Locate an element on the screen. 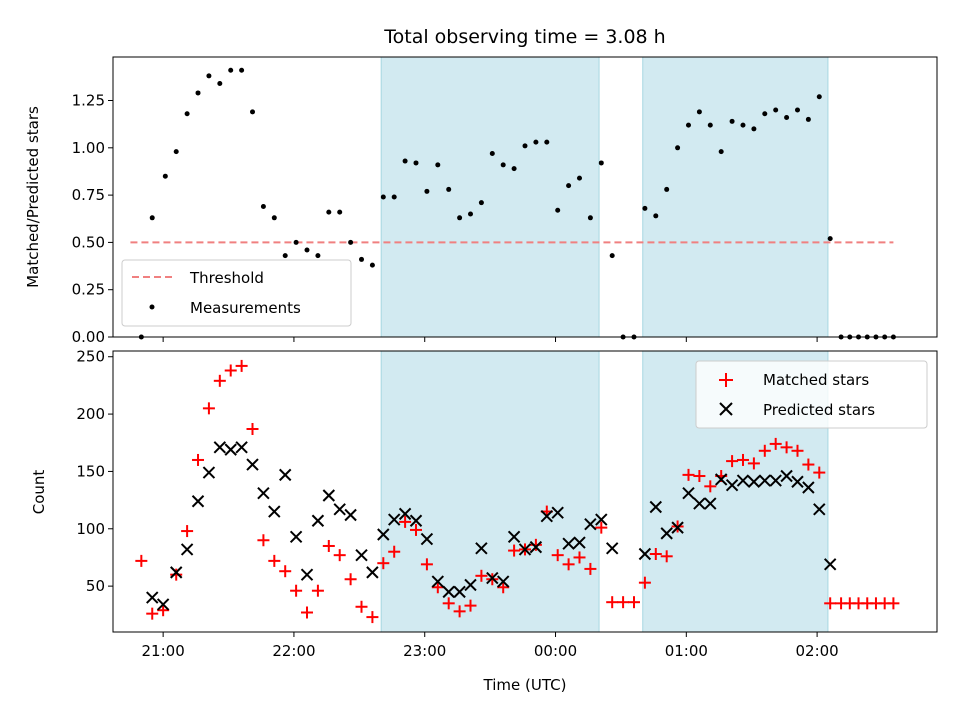  bottom-y-tick-label: 50 is located at coordinates (95, 586).